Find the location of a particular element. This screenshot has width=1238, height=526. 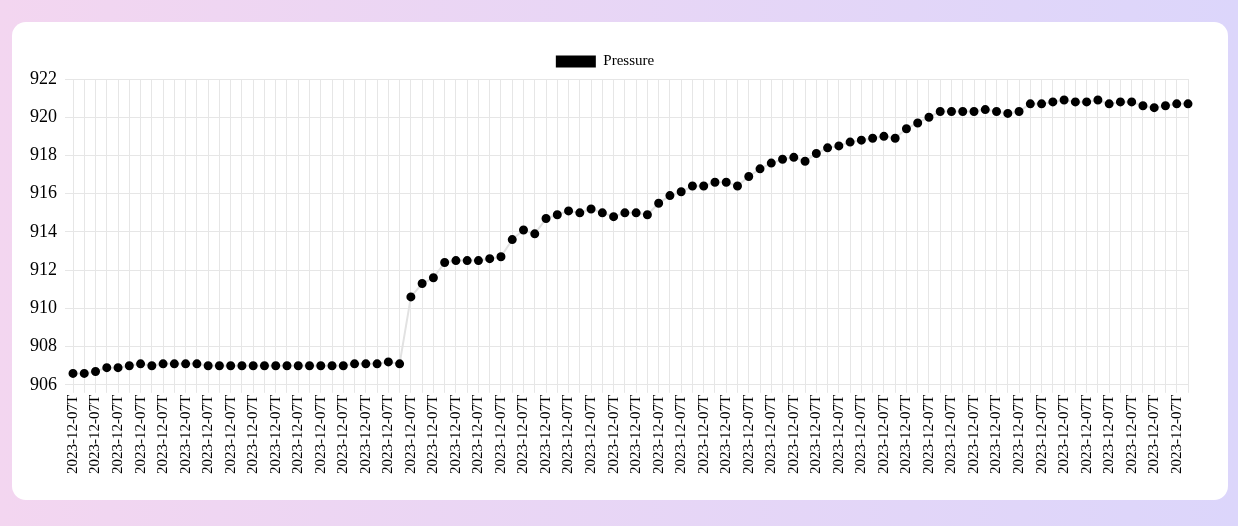

y-tick-label: 906 is located at coordinates (43, 383).